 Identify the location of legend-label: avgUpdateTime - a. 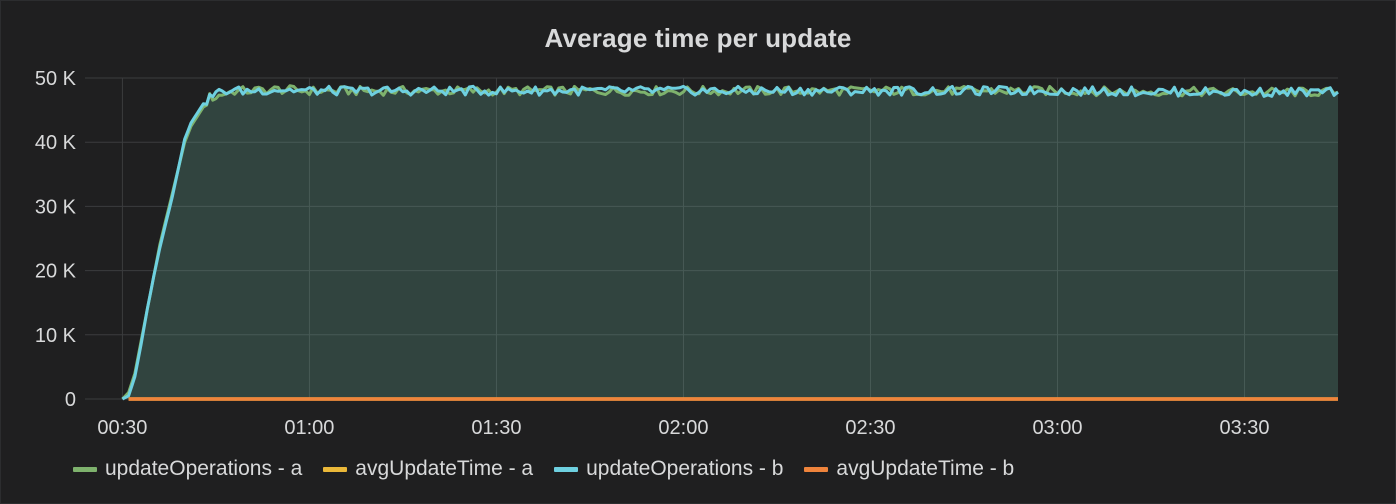
(444, 468).